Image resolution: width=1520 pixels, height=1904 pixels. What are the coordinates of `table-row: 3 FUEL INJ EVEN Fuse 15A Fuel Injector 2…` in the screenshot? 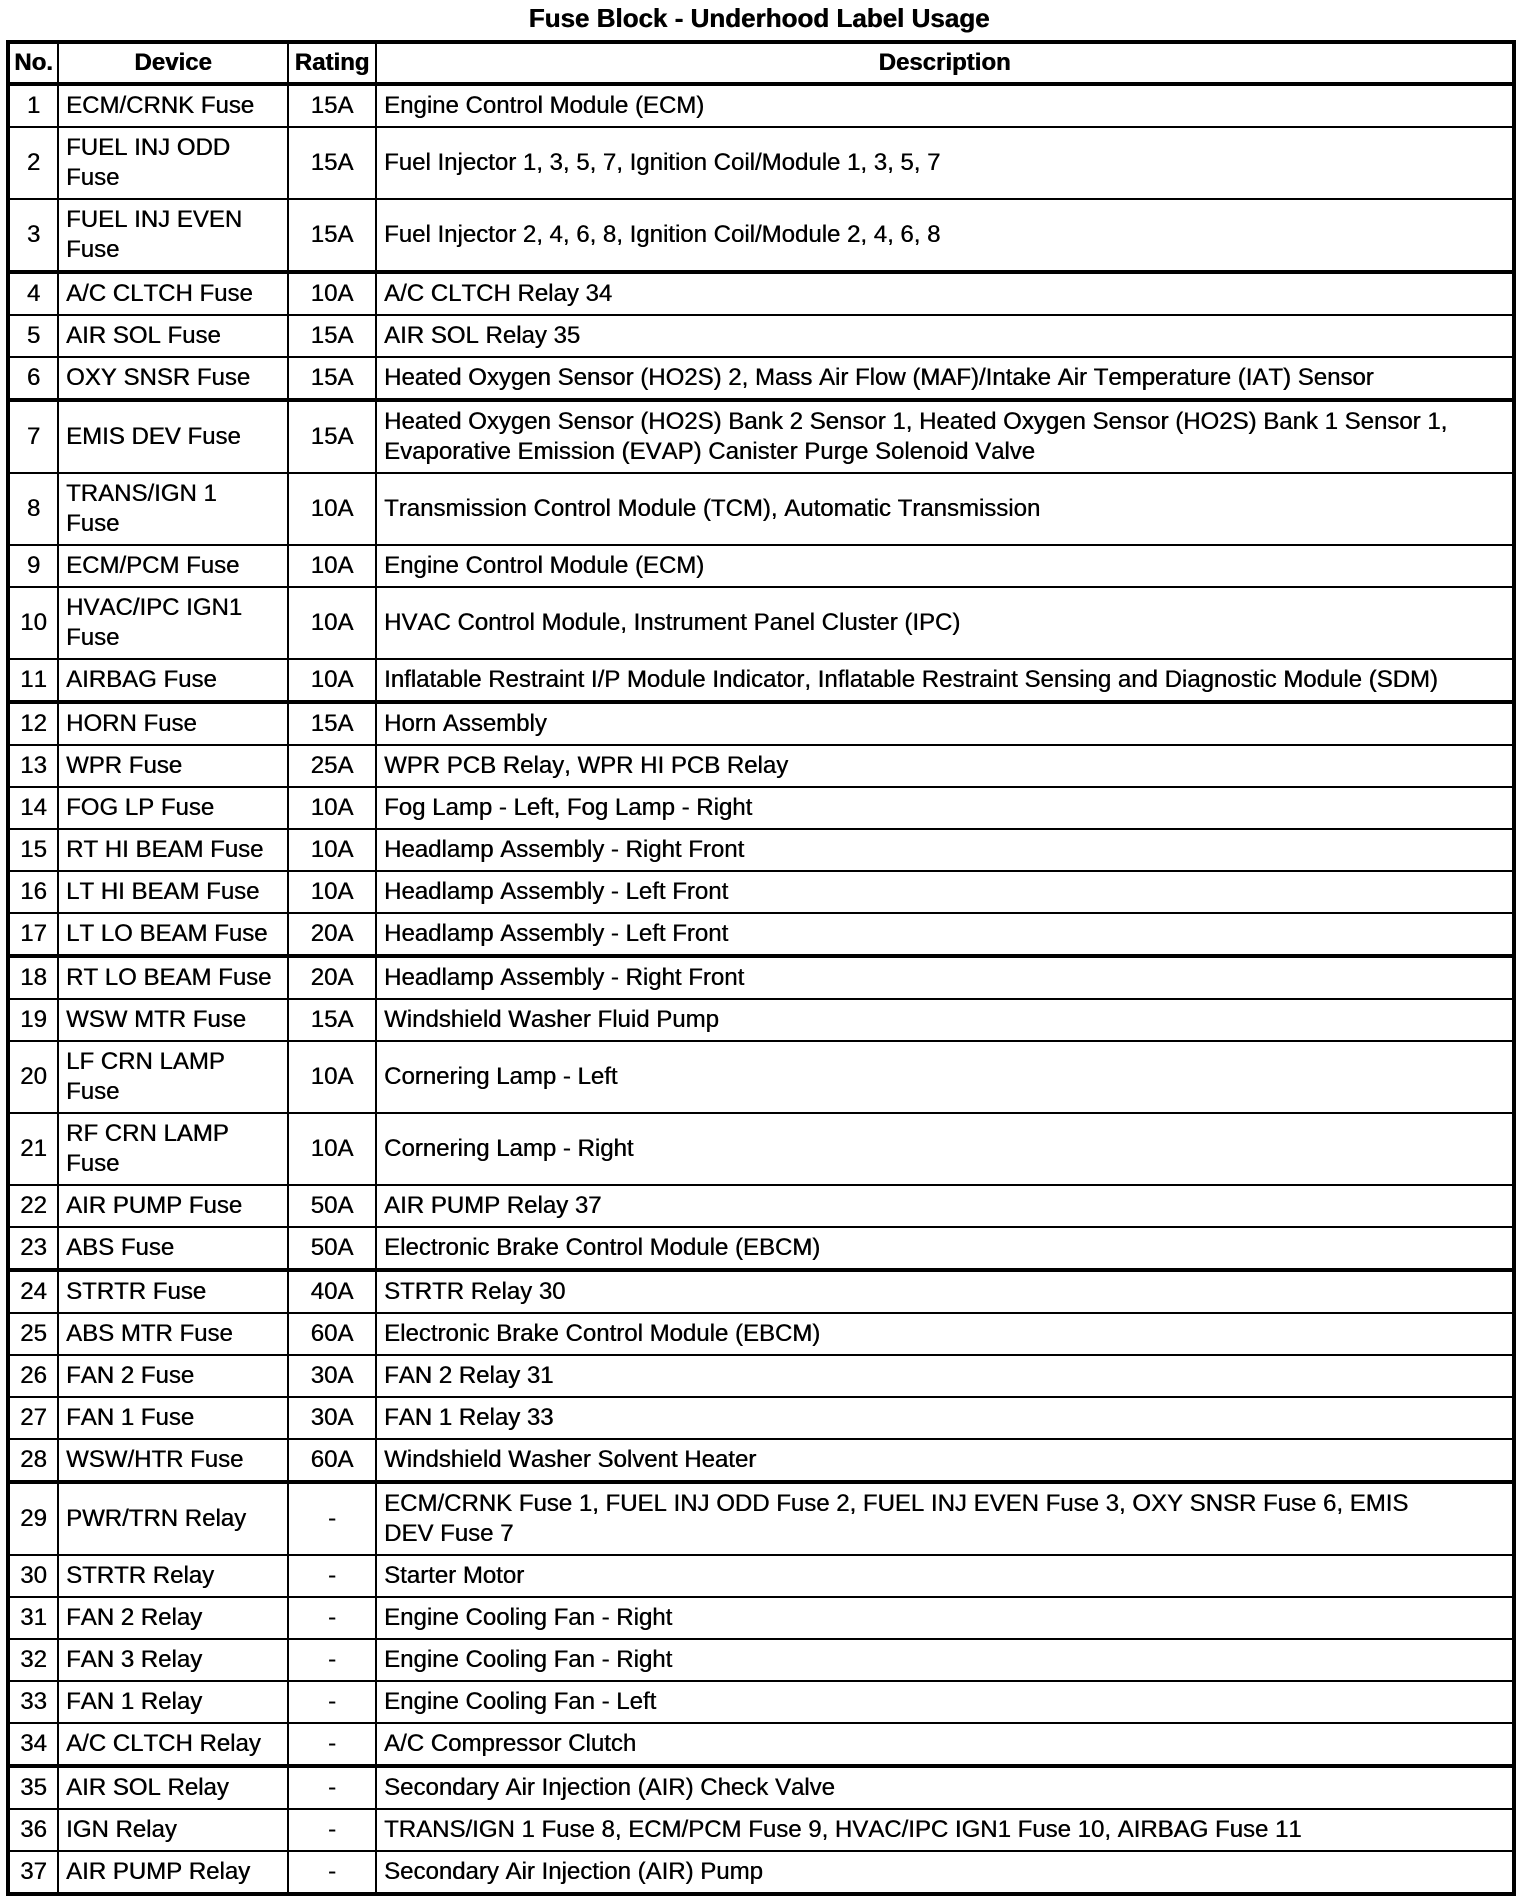 It's located at (761, 235).